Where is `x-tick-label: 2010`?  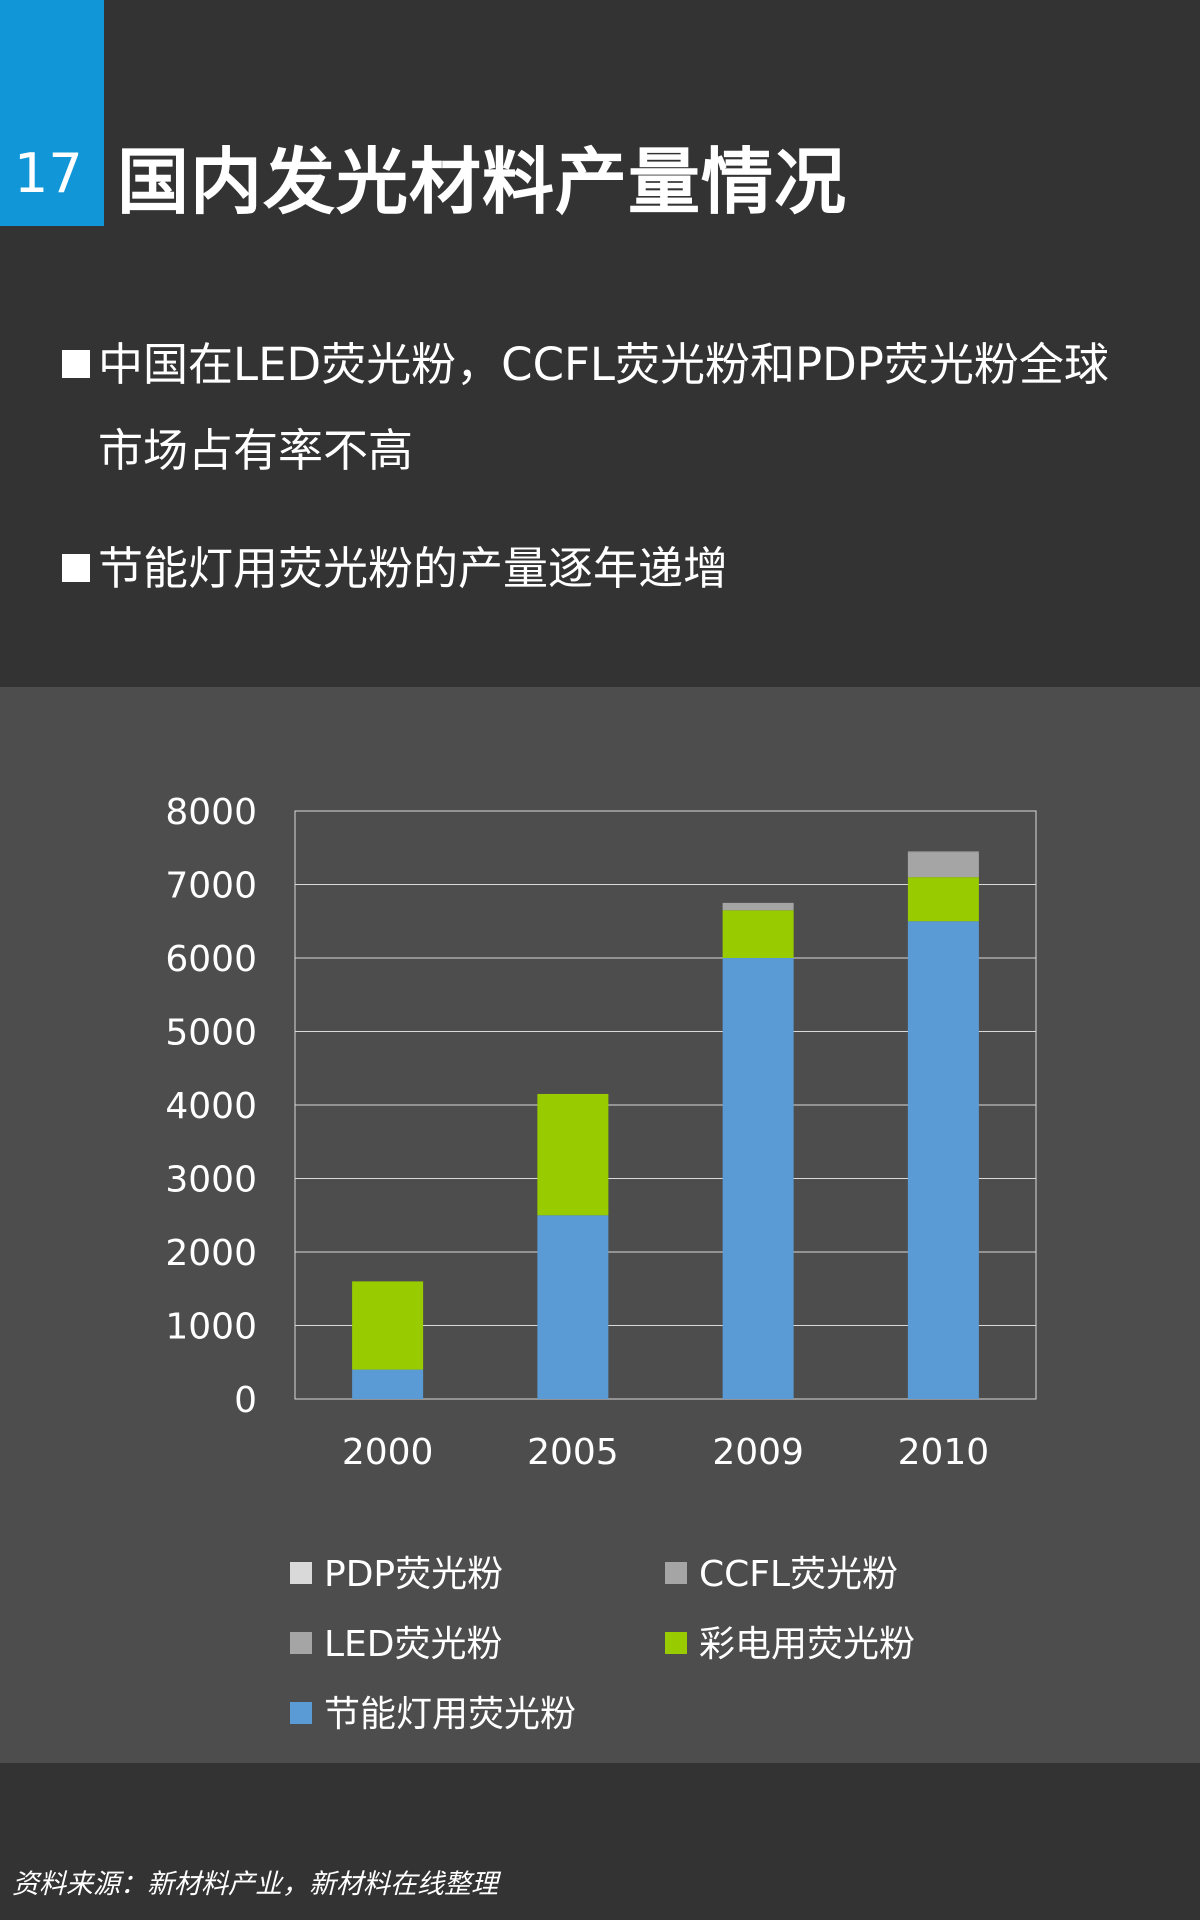
x-tick-label: 2010 is located at coordinates (944, 1452).